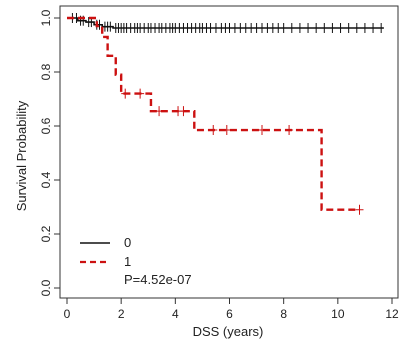 This screenshot has height=344, width=409. I want to click on x-tick-label: 0, so click(67, 314).